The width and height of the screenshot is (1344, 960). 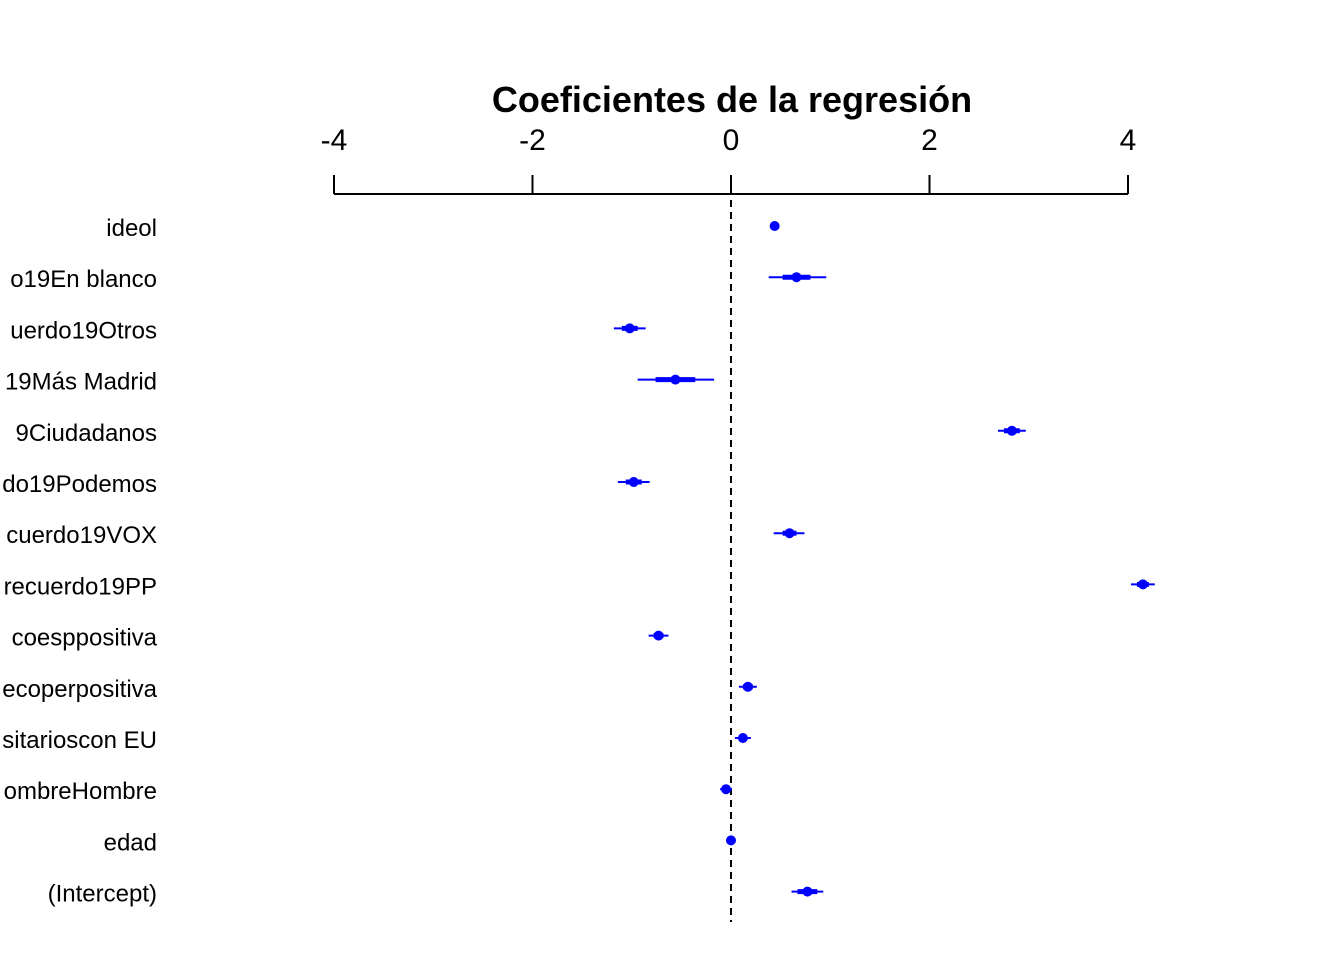 I want to click on chart-title: Coeficientes de la regresión, so click(x=732, y=99).